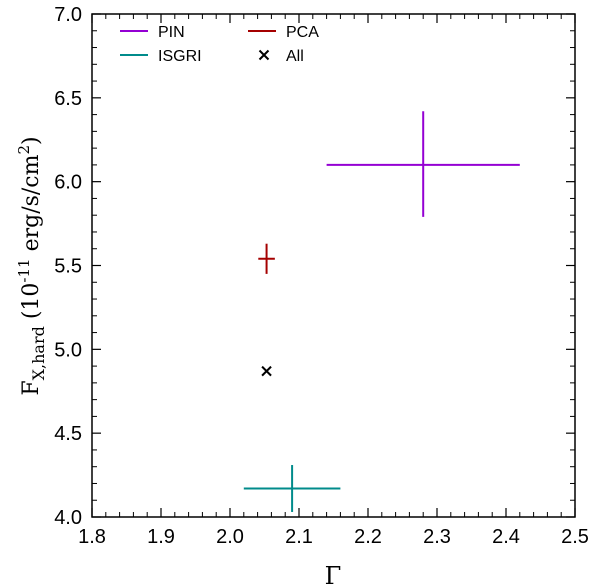 Image resolution: width=600 pixels, height=588 pixels. I want to click on marker-all, so click(266, 371).